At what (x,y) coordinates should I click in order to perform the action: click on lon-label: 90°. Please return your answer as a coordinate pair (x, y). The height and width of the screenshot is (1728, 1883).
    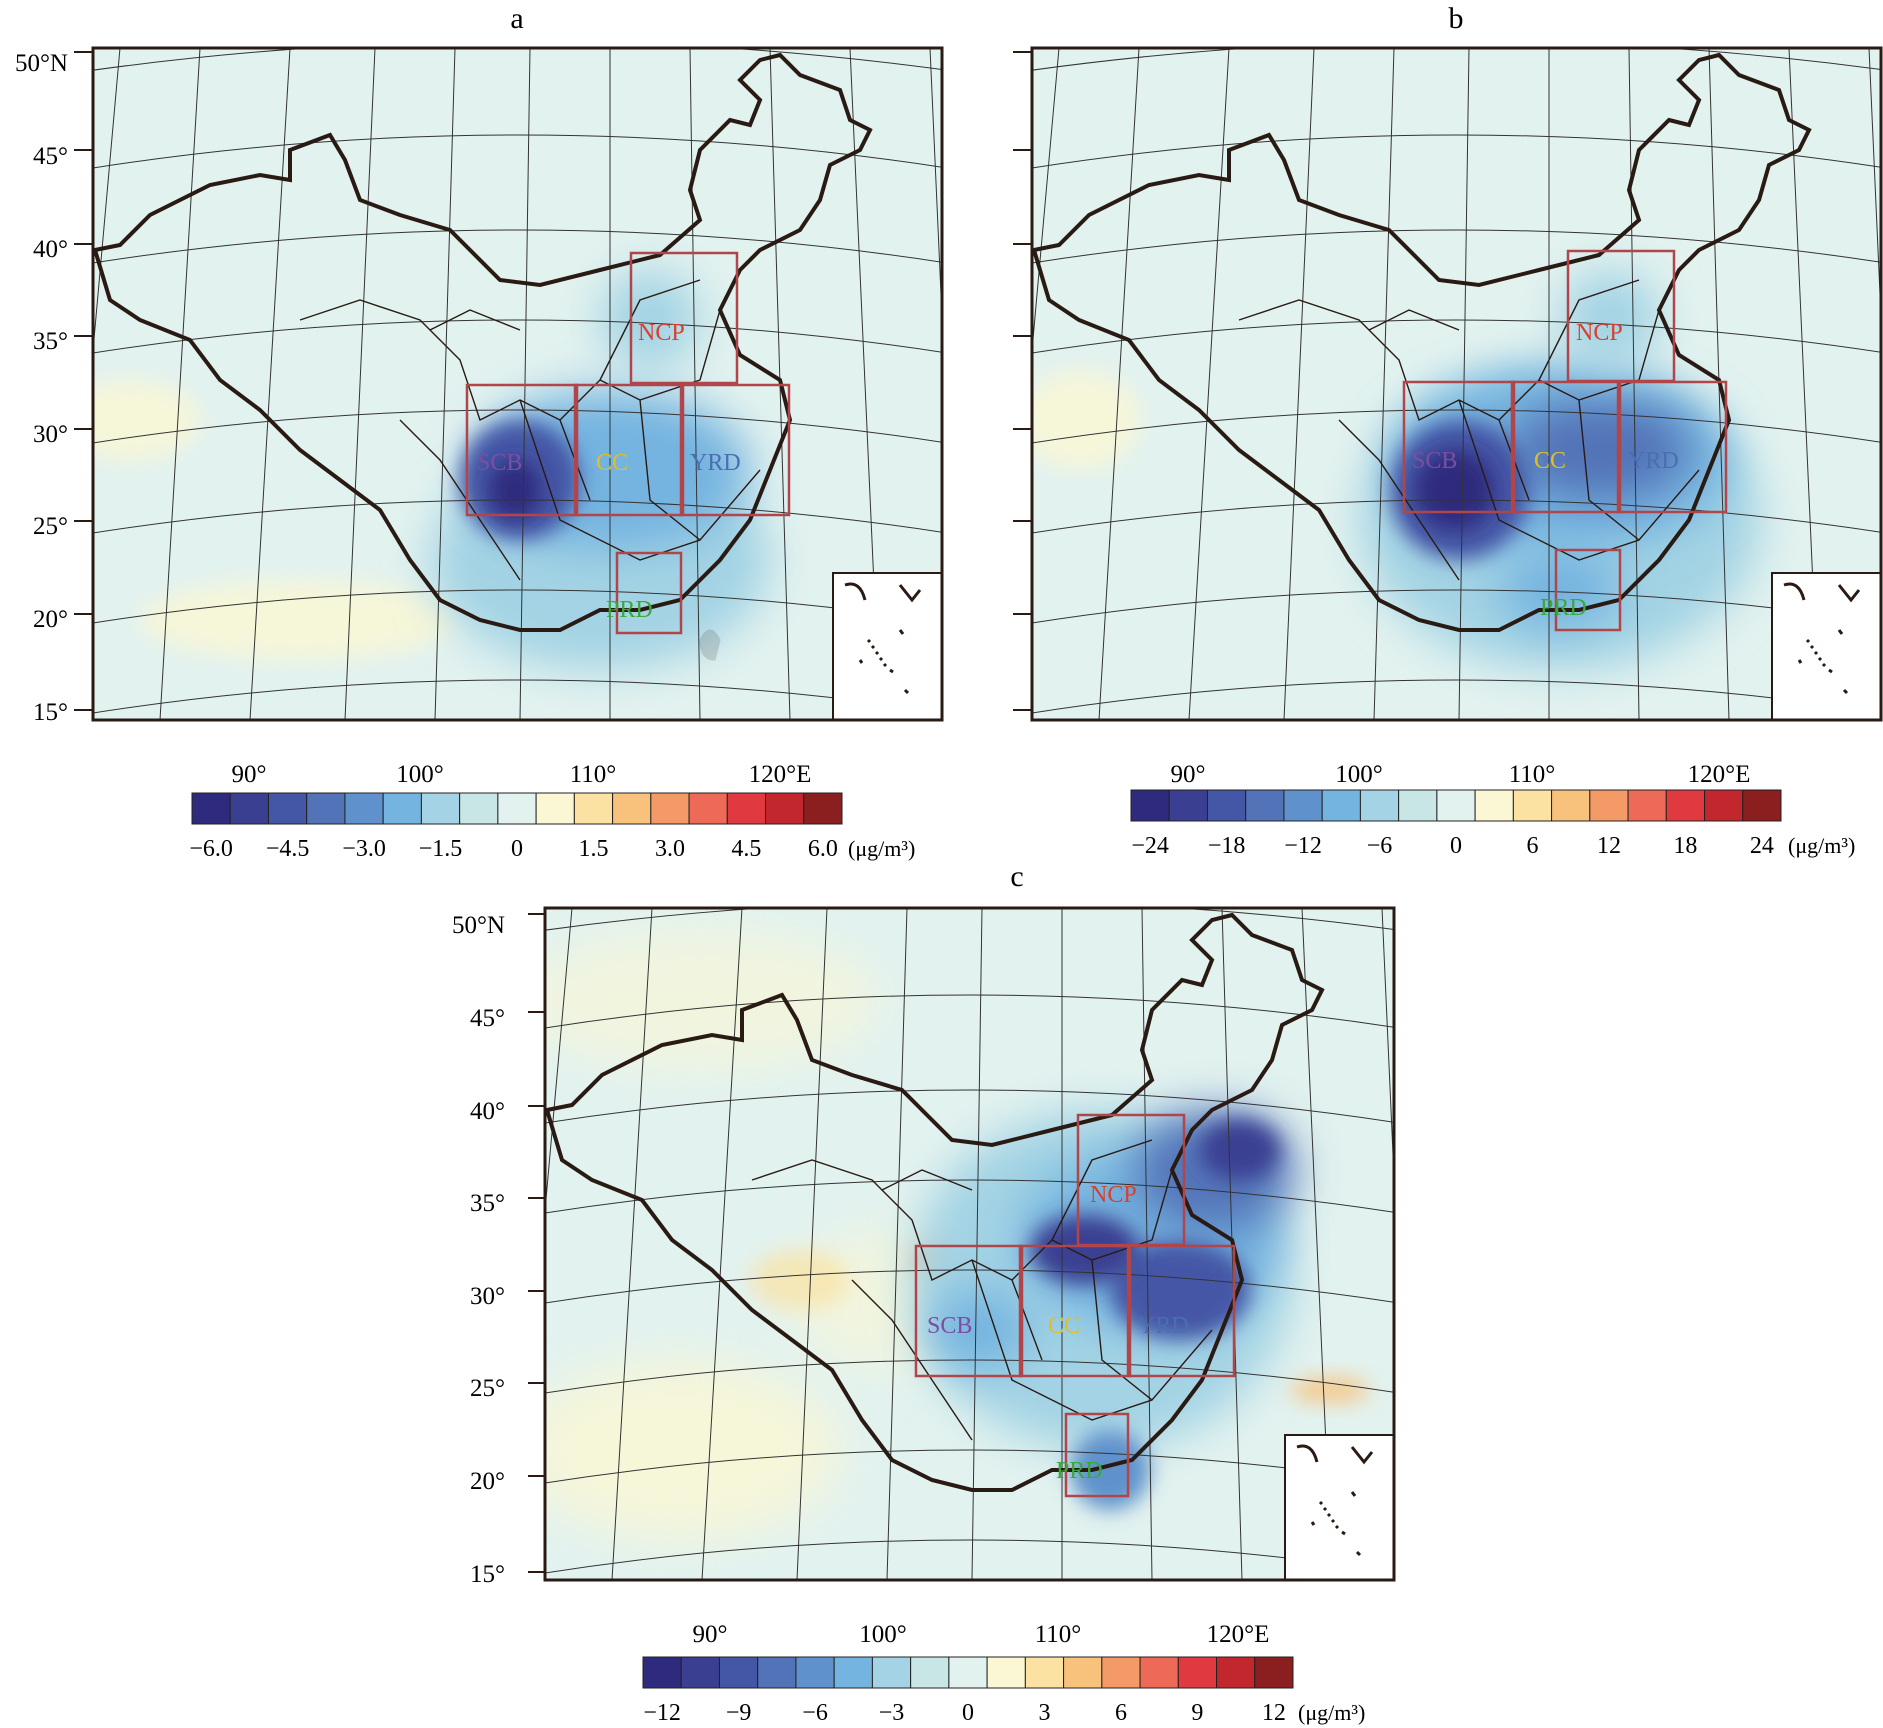
    Looking at the image, I should click on (1188, 774).